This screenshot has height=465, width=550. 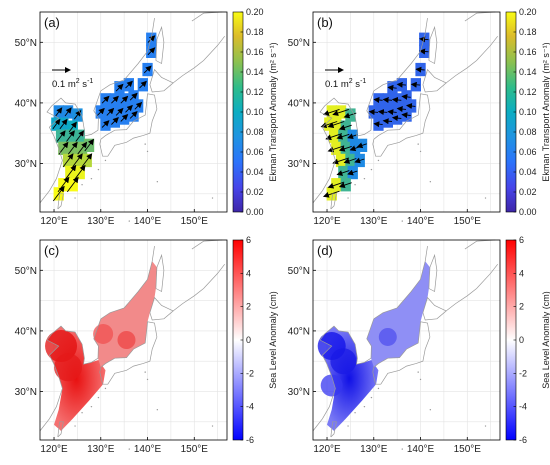 What do you see at coordinates (248, 340) in the screenshot?
I see `colorbar-tick-label: 0` at bounding box center [248, 340].